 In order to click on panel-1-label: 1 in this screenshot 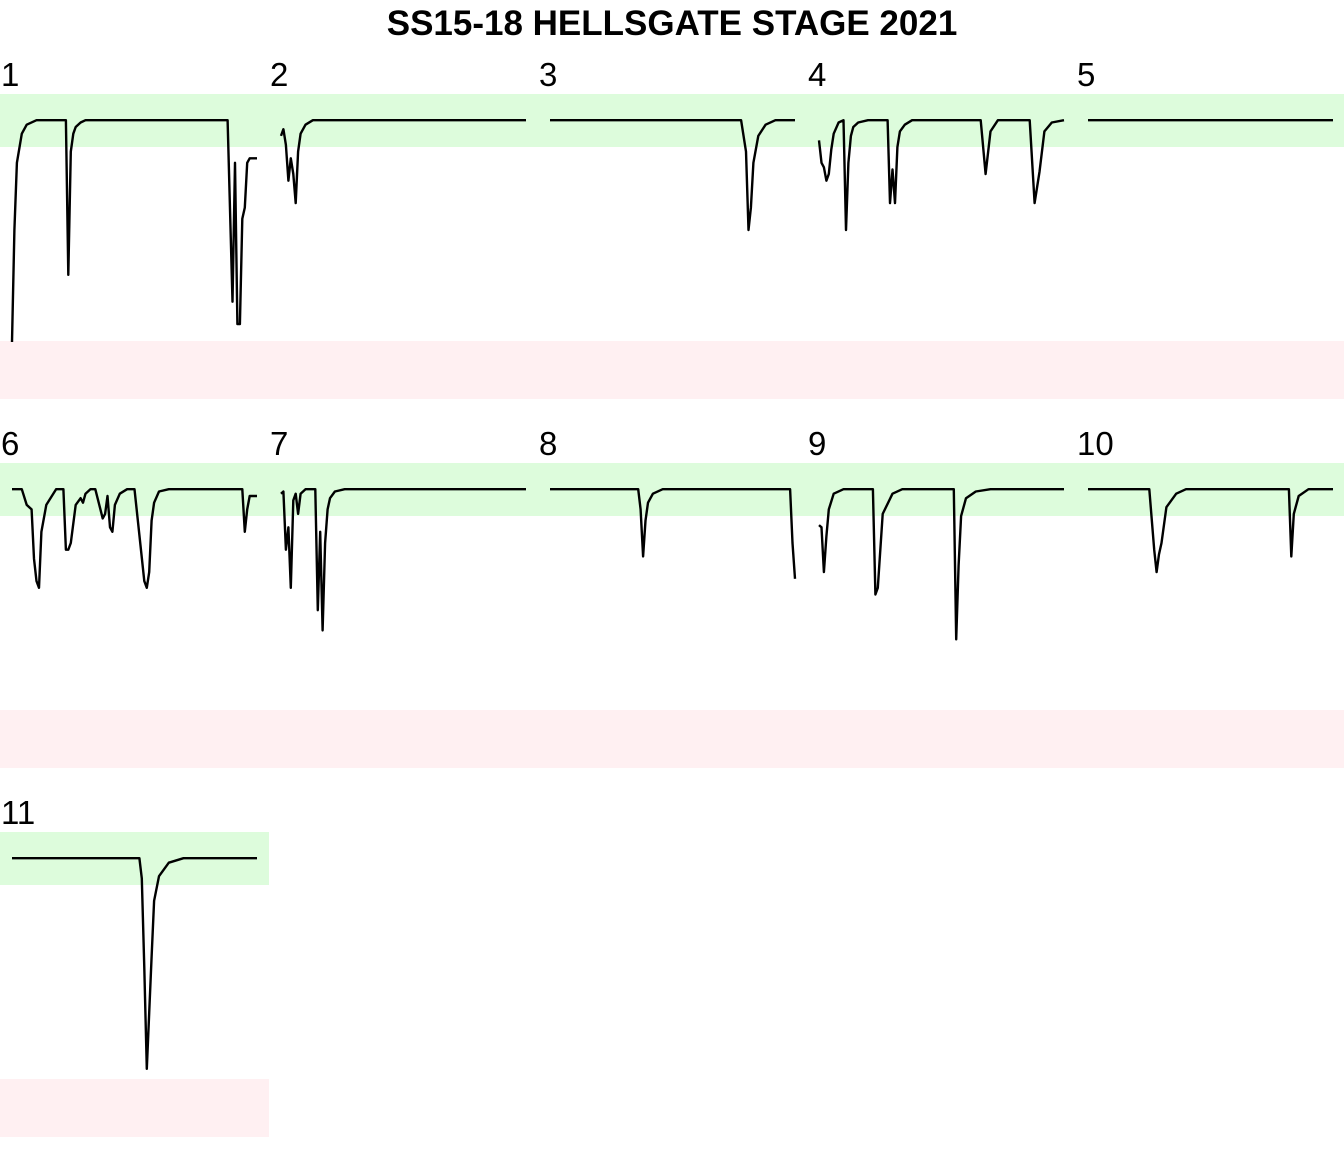, I will do `click(10, 74)`.